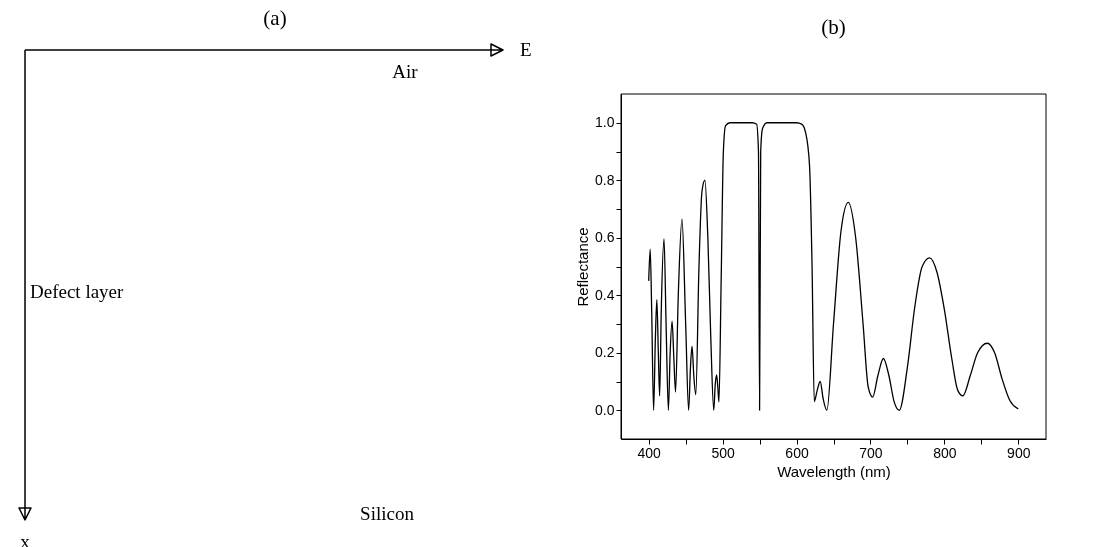  Describe the element at coordinates (605, 409) in the screenshot. I see `y-tick-label: 0.0` at that location.